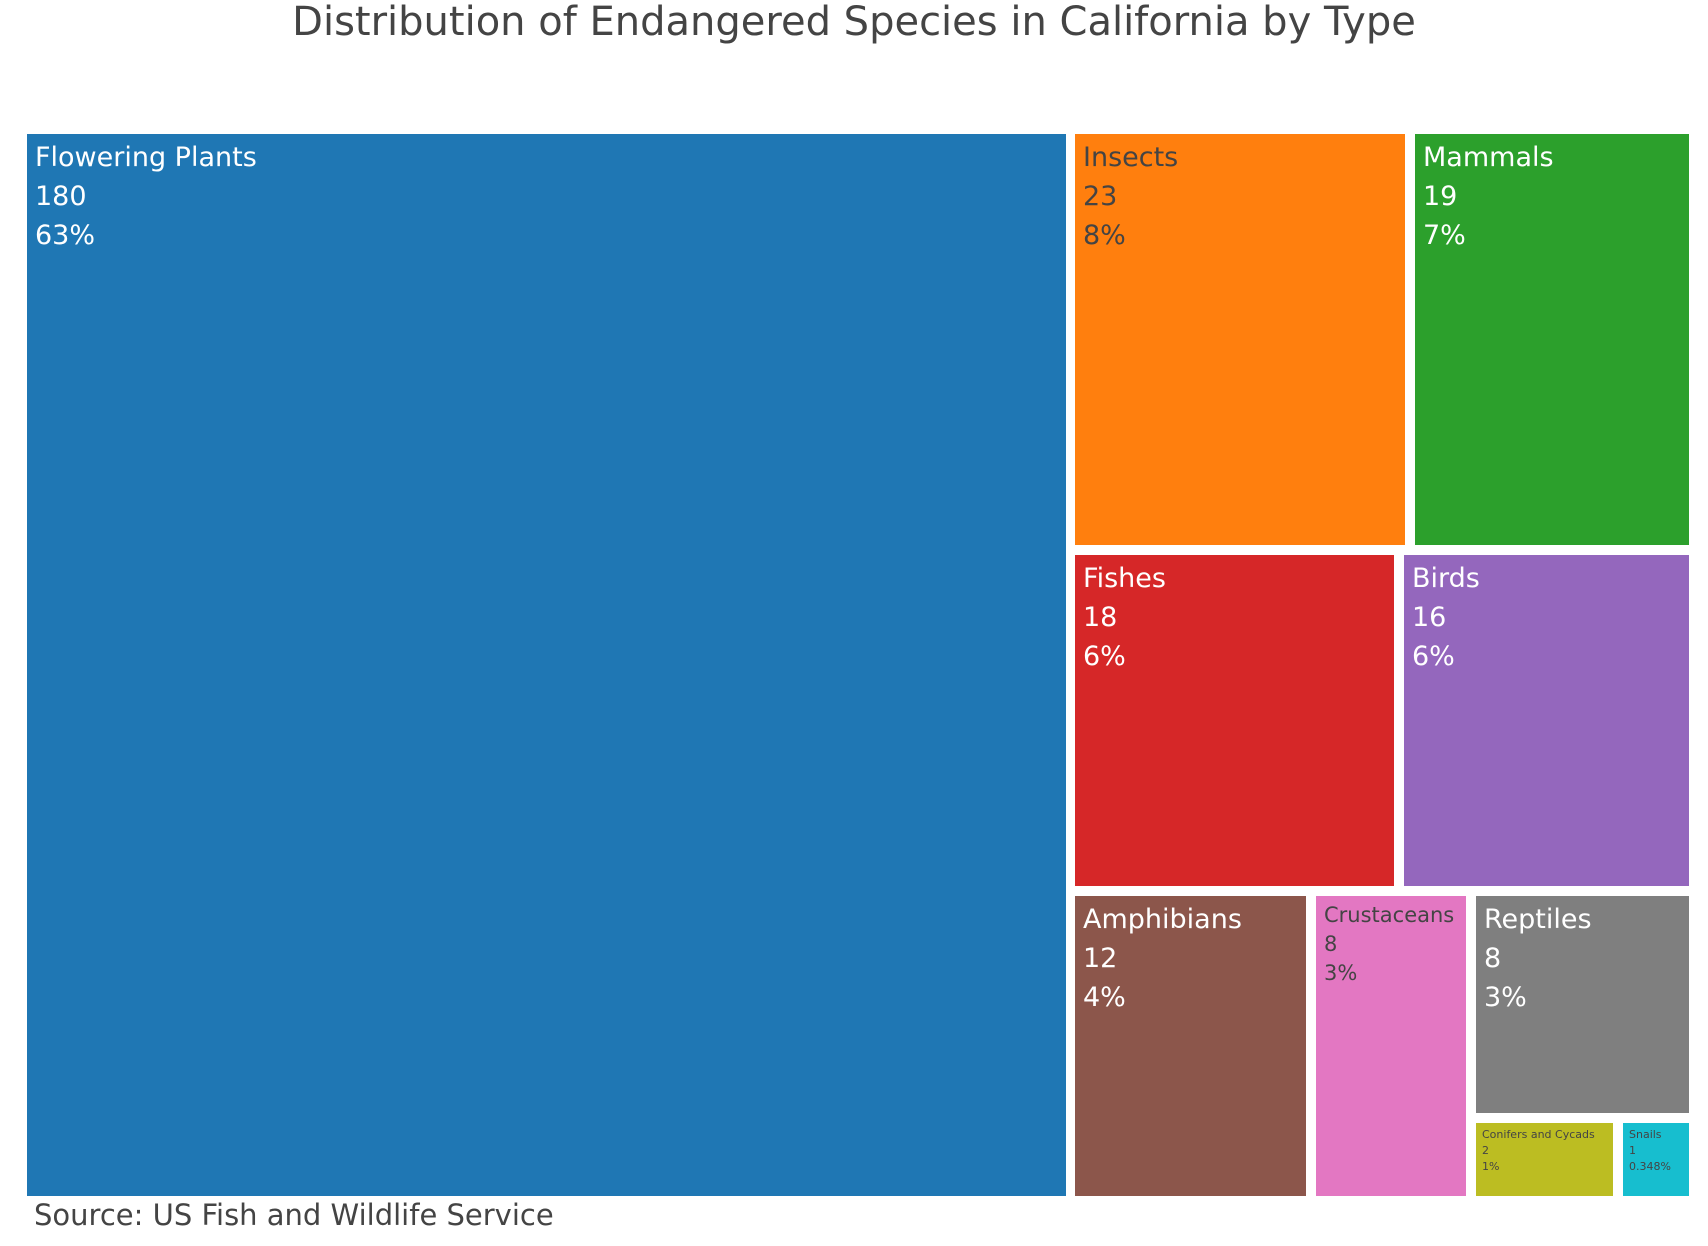 This screenshot has height=1246, width=1708. What do you see at coordinates (1505, 997) in the screenshot?
I see `tile-percent-reptiles: 3%` at bounding box center [1505, 997].